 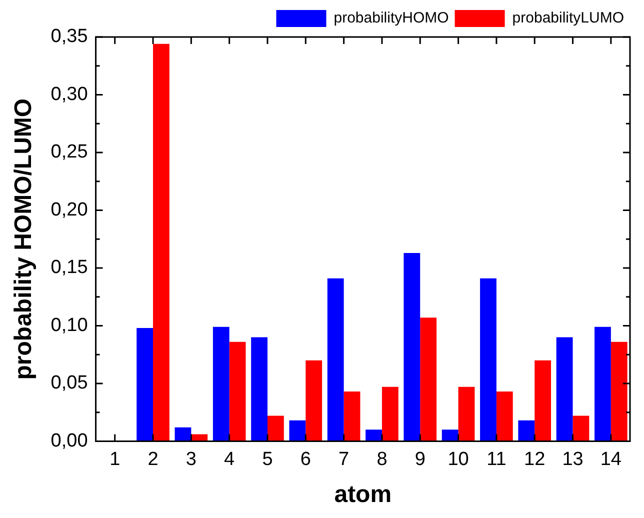 What do you see at coordinates (568, 18) in the screenshot?
I see `legend-label: probabilityLUMO` at bounding box center [568, 18].